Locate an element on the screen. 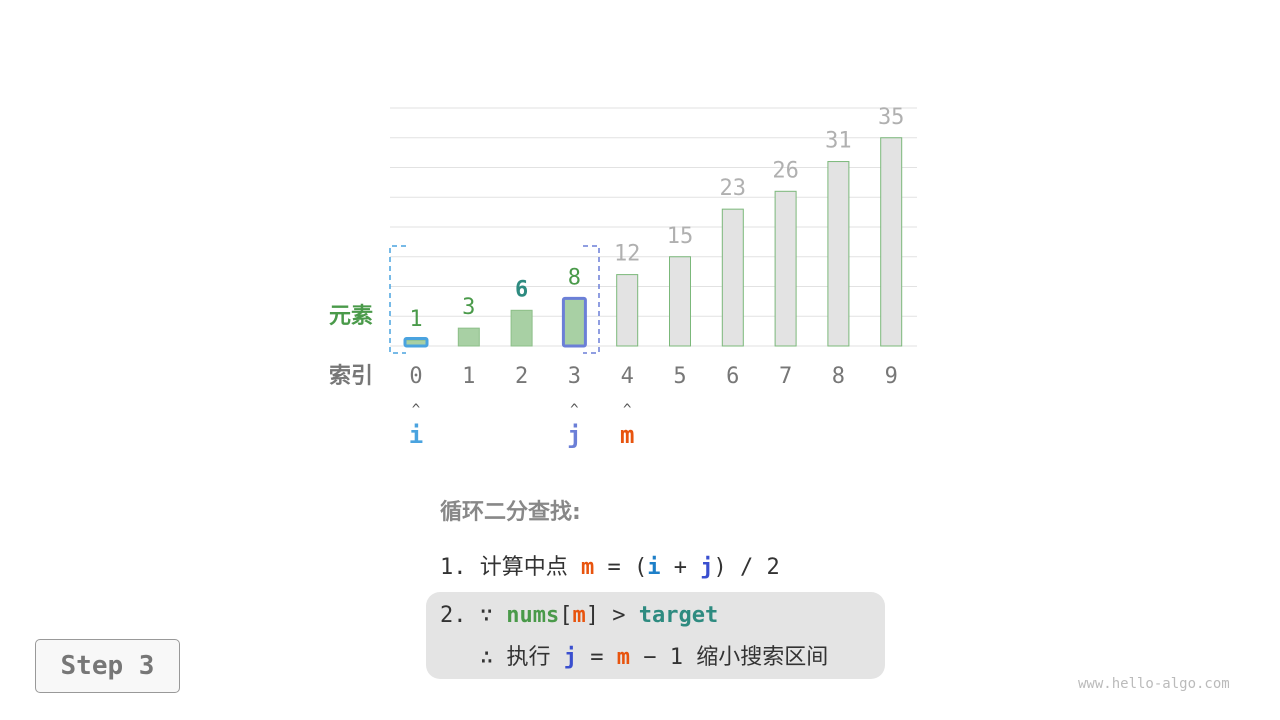 The width and height of the screenshot is (1280, 720). steps-title: 循环二分查找: is located at coordinates (510, 512).